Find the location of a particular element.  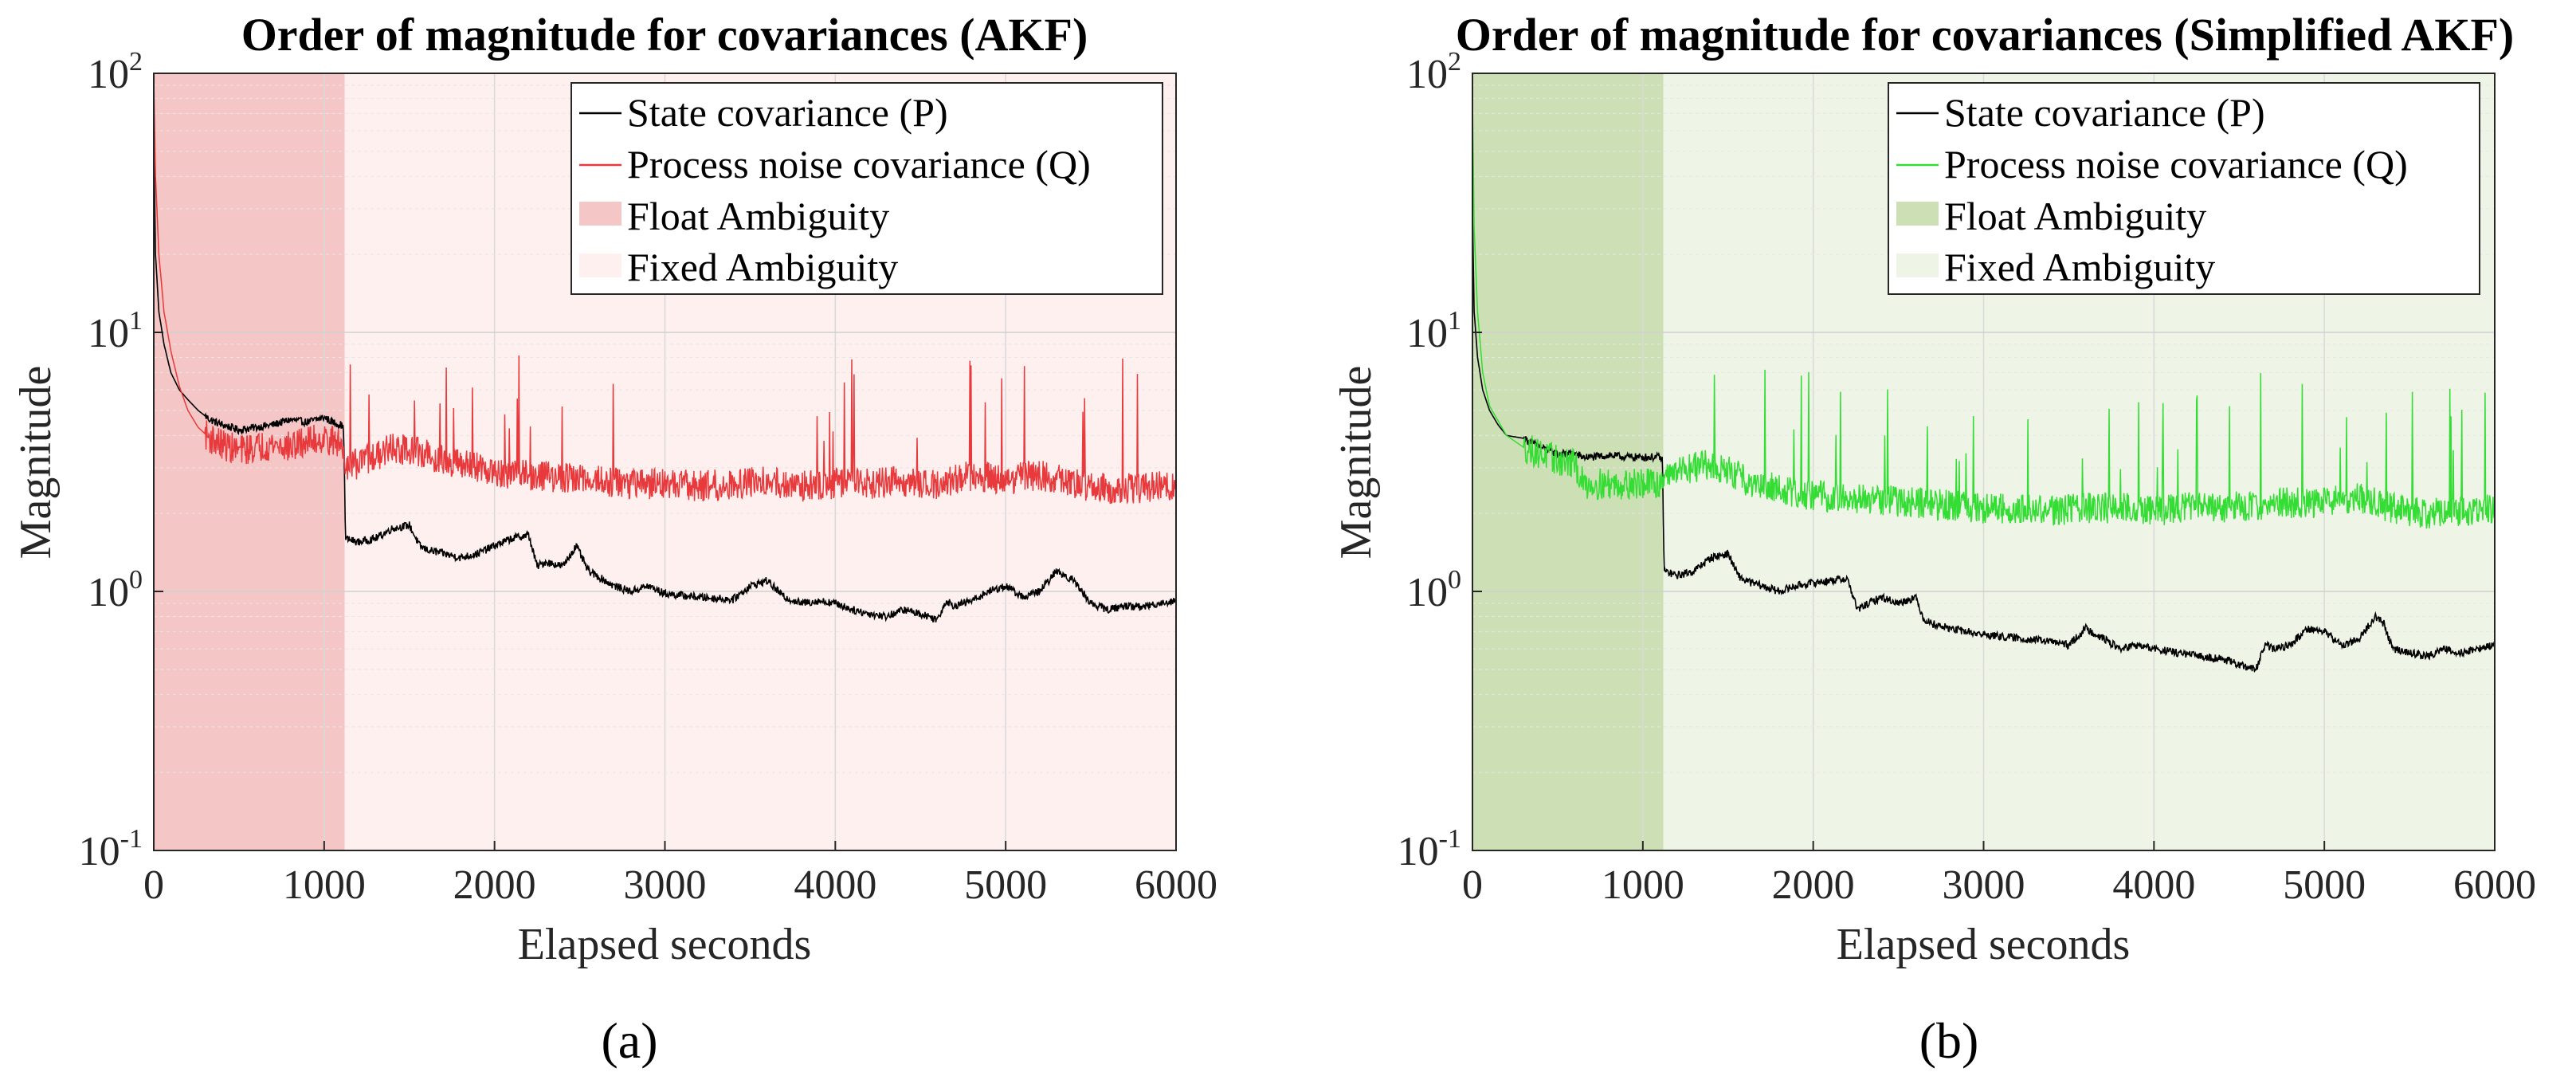

panel-label-b: (b) is located at coordinates (1949, 1040).